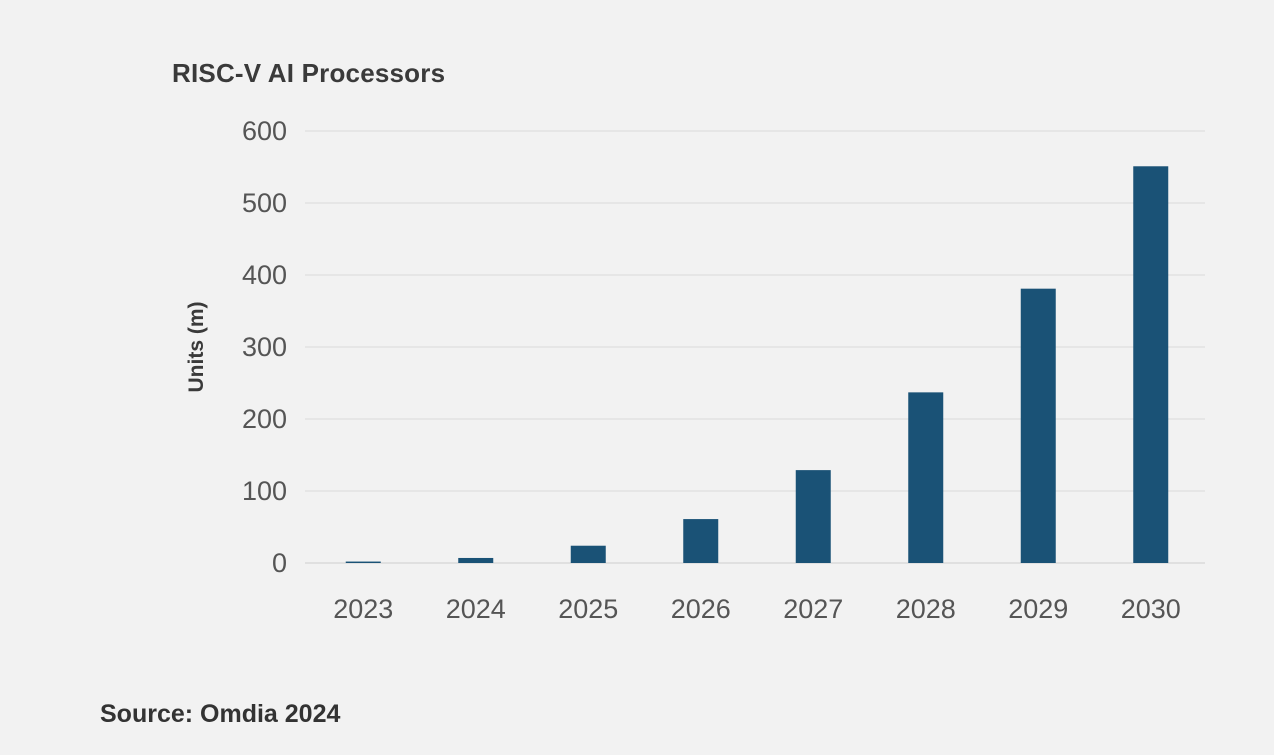 This screenshot has height=755, width=1274. What do you see at coordinates (476, 609) in the screenshot?
I see `x-tick-label-2024: 2024` at bounding box center [476, 609].